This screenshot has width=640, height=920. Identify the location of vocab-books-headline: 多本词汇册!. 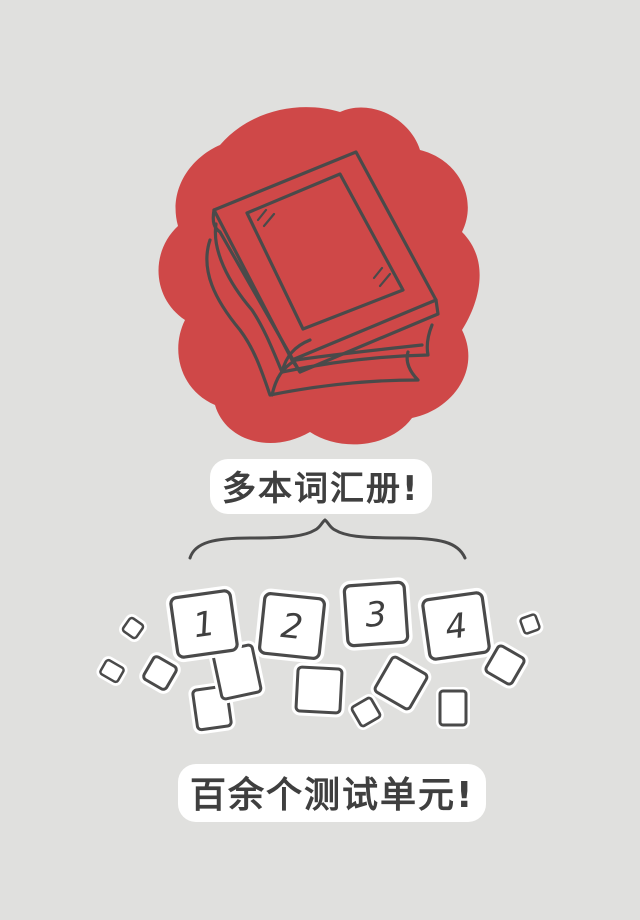
(321, 486).